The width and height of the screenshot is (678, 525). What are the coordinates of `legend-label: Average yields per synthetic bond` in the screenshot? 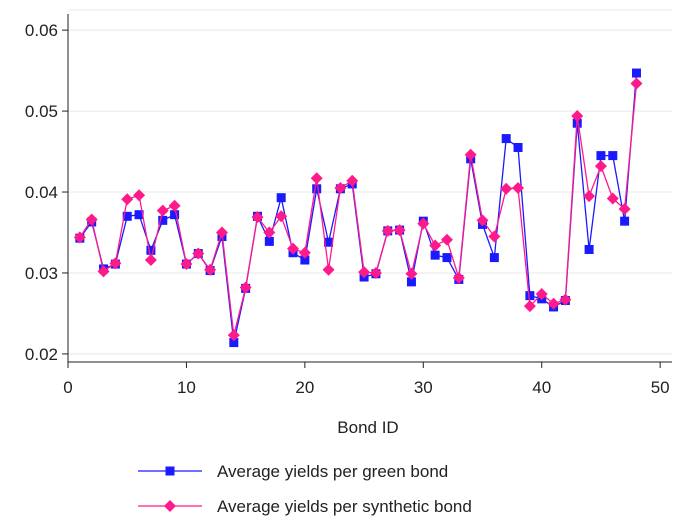 It's located at (344, 506).